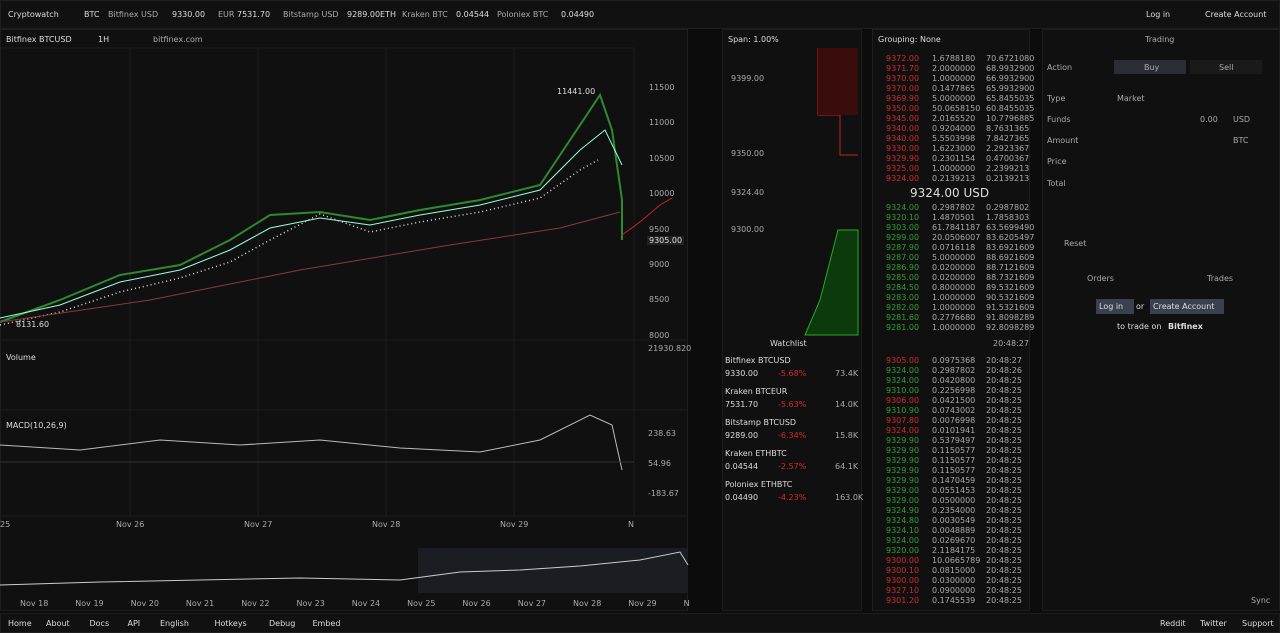 This screenshot has width=1280, height=633. I want to click on sell-tab: Sell, so click(1226, 67).